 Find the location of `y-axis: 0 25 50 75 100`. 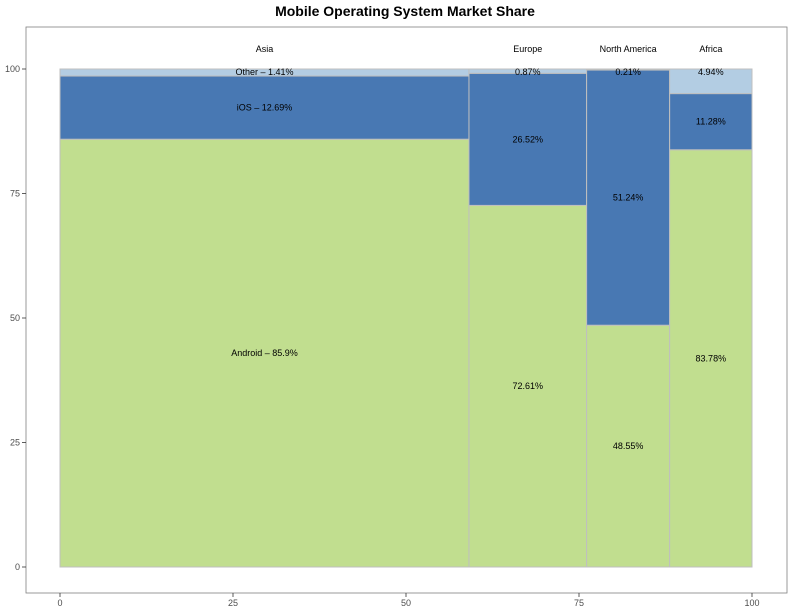

y-axis: 0 25 50 75 100 is located at coordinates (15, 318).